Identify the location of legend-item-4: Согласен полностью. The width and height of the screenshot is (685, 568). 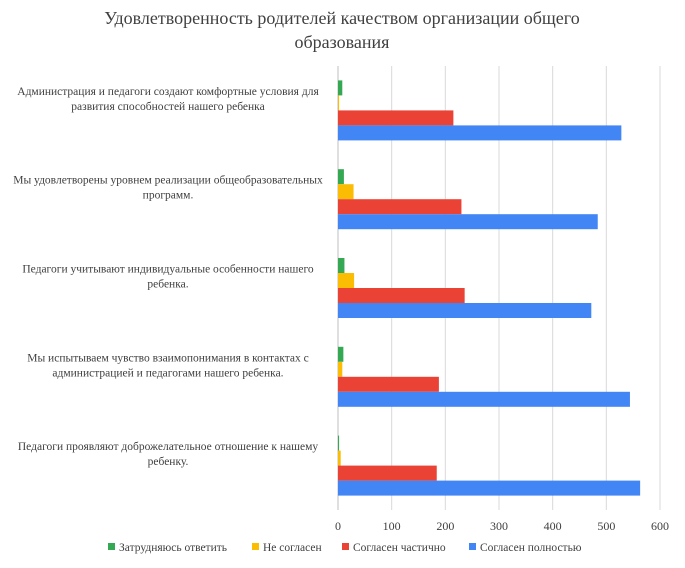
(525, 548).